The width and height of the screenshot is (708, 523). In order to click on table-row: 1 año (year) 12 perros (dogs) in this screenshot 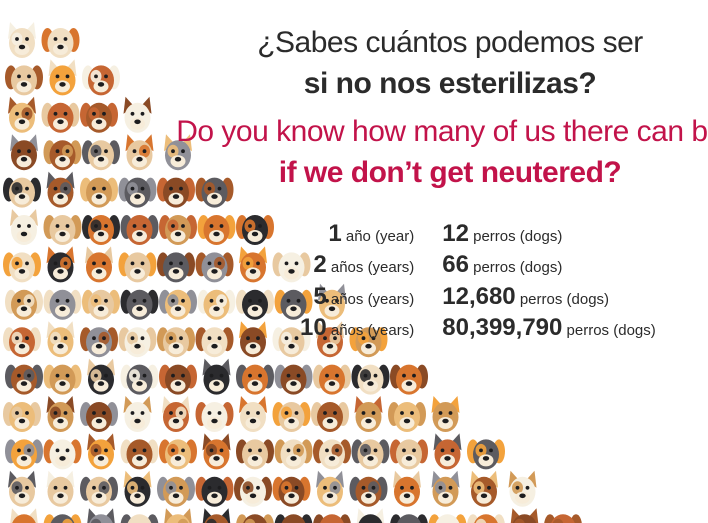, I will do `click(478, 234)`.